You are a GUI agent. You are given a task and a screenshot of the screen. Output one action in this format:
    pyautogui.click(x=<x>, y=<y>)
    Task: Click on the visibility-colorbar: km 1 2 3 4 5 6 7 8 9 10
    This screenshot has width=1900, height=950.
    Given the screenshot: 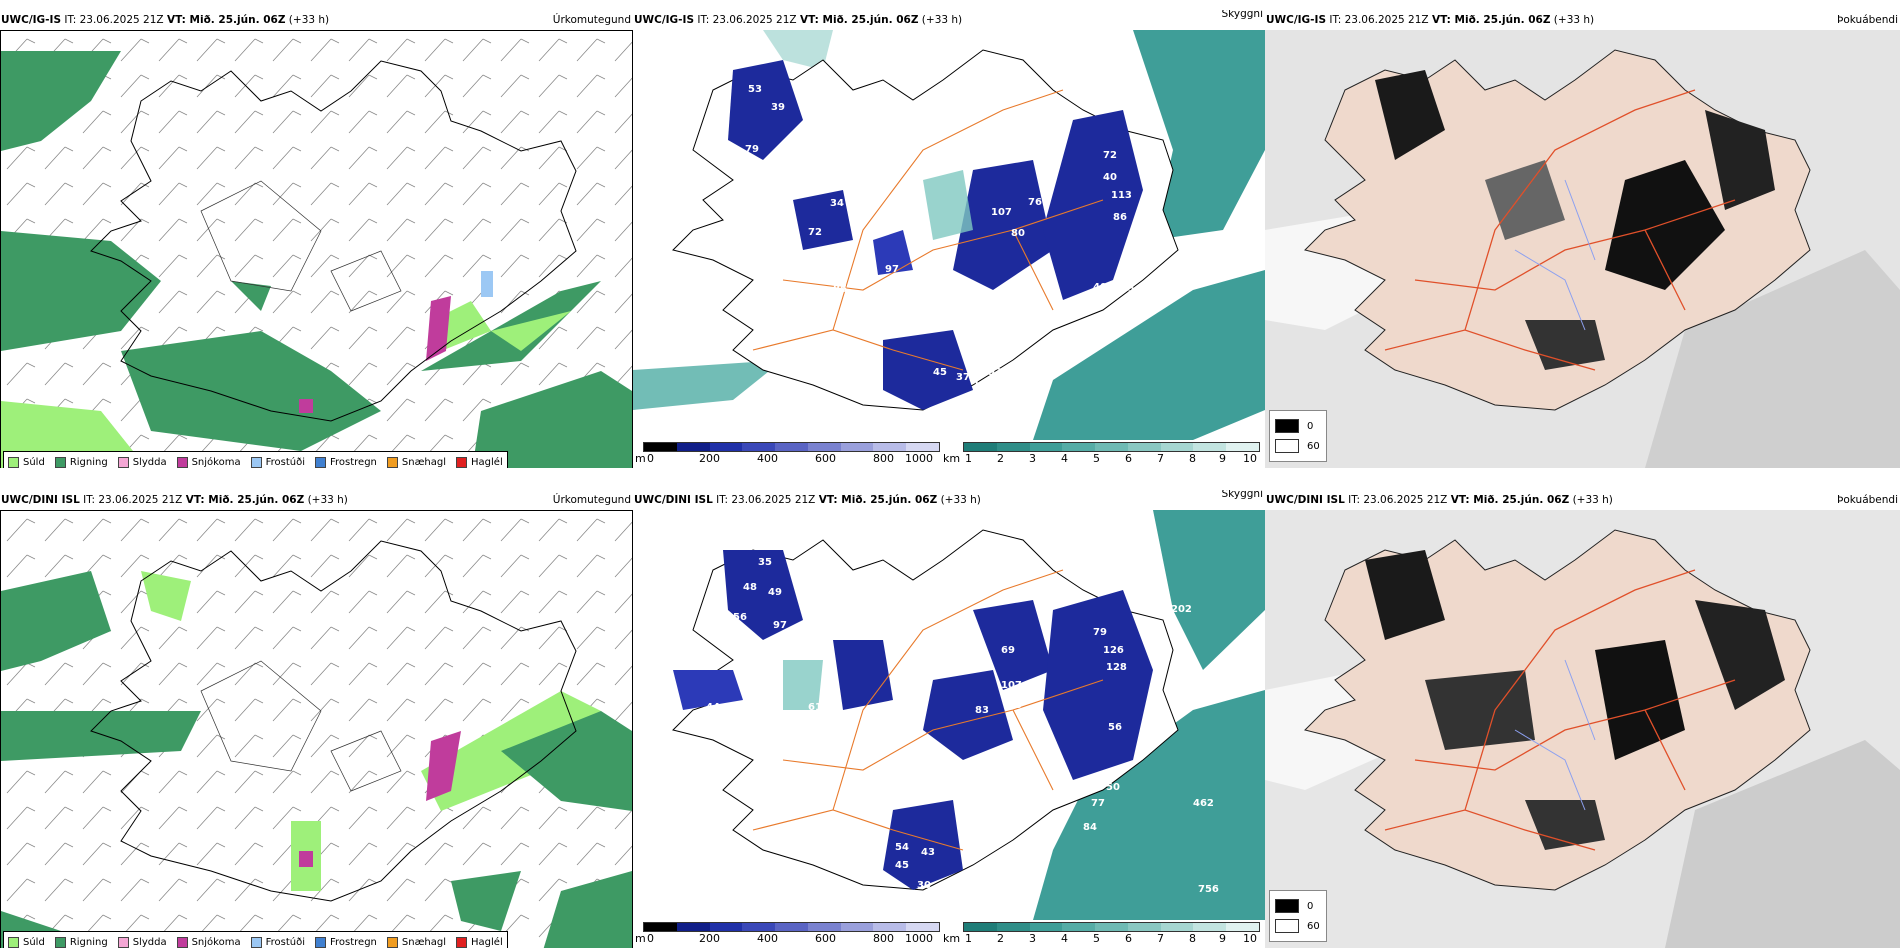 What is the action you would take?
    pyautogui.click(x=1103, y=453)
    